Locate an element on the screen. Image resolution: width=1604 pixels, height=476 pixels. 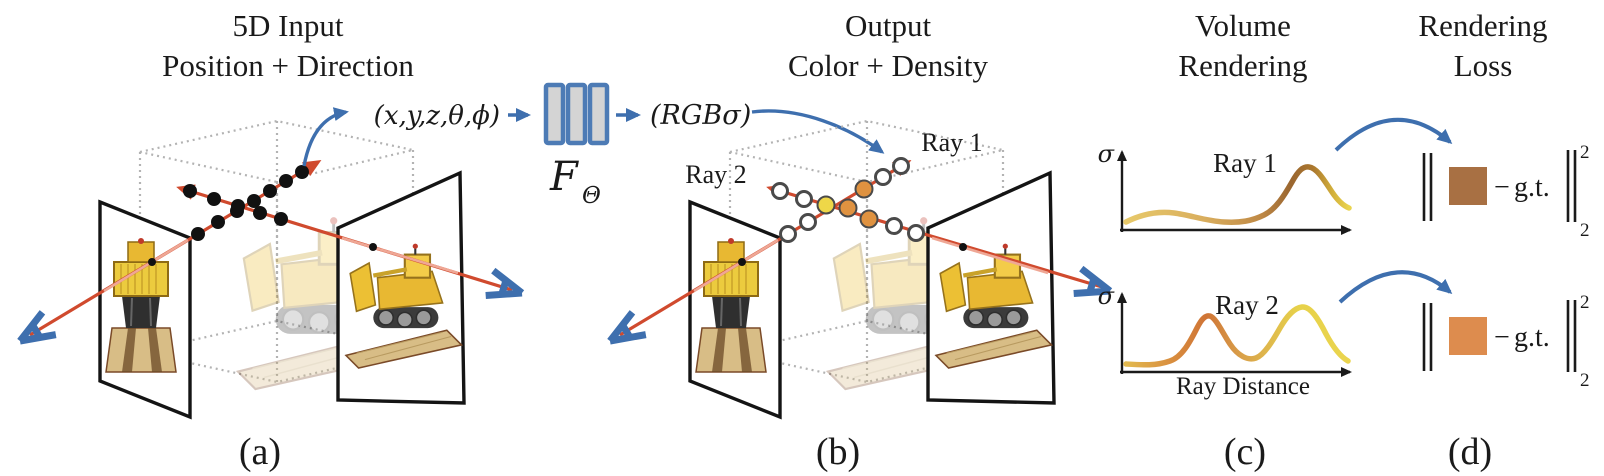
panel-c-title-line1: Volume is located at coordinates (1243, 25).